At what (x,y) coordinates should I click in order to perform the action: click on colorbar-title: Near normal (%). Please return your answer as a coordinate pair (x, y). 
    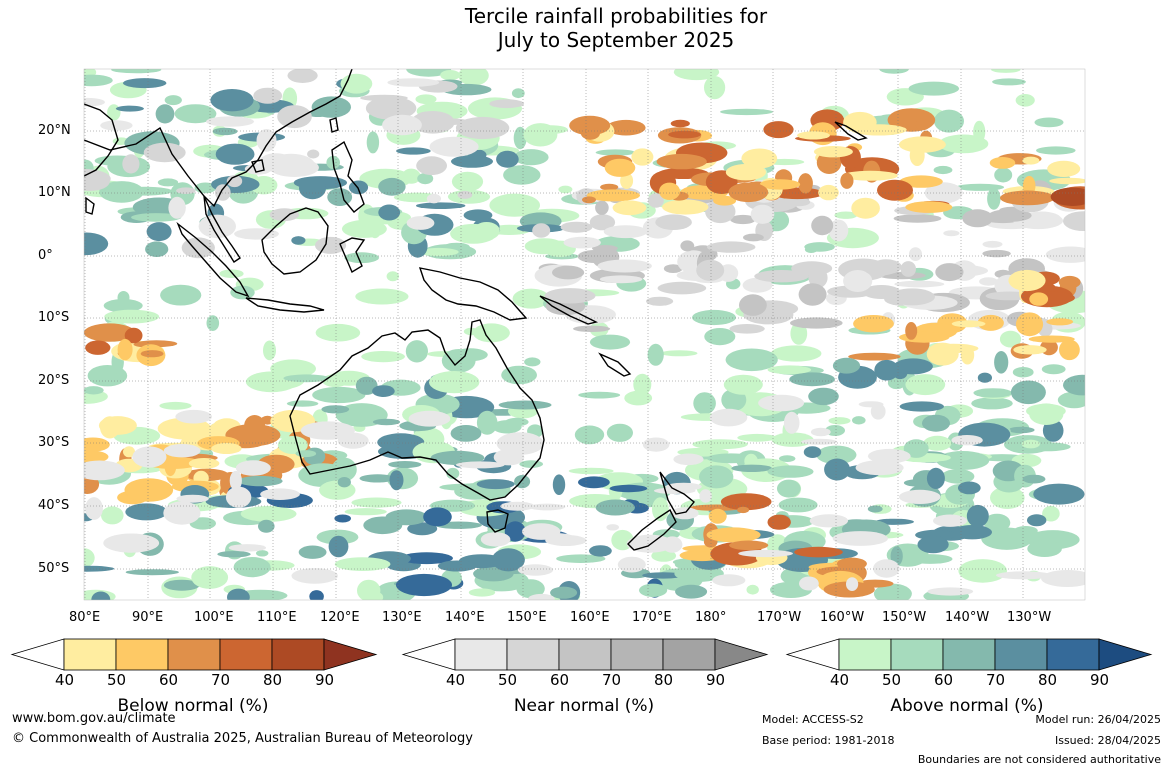
    Looking at the image, I should click on (584, 706).